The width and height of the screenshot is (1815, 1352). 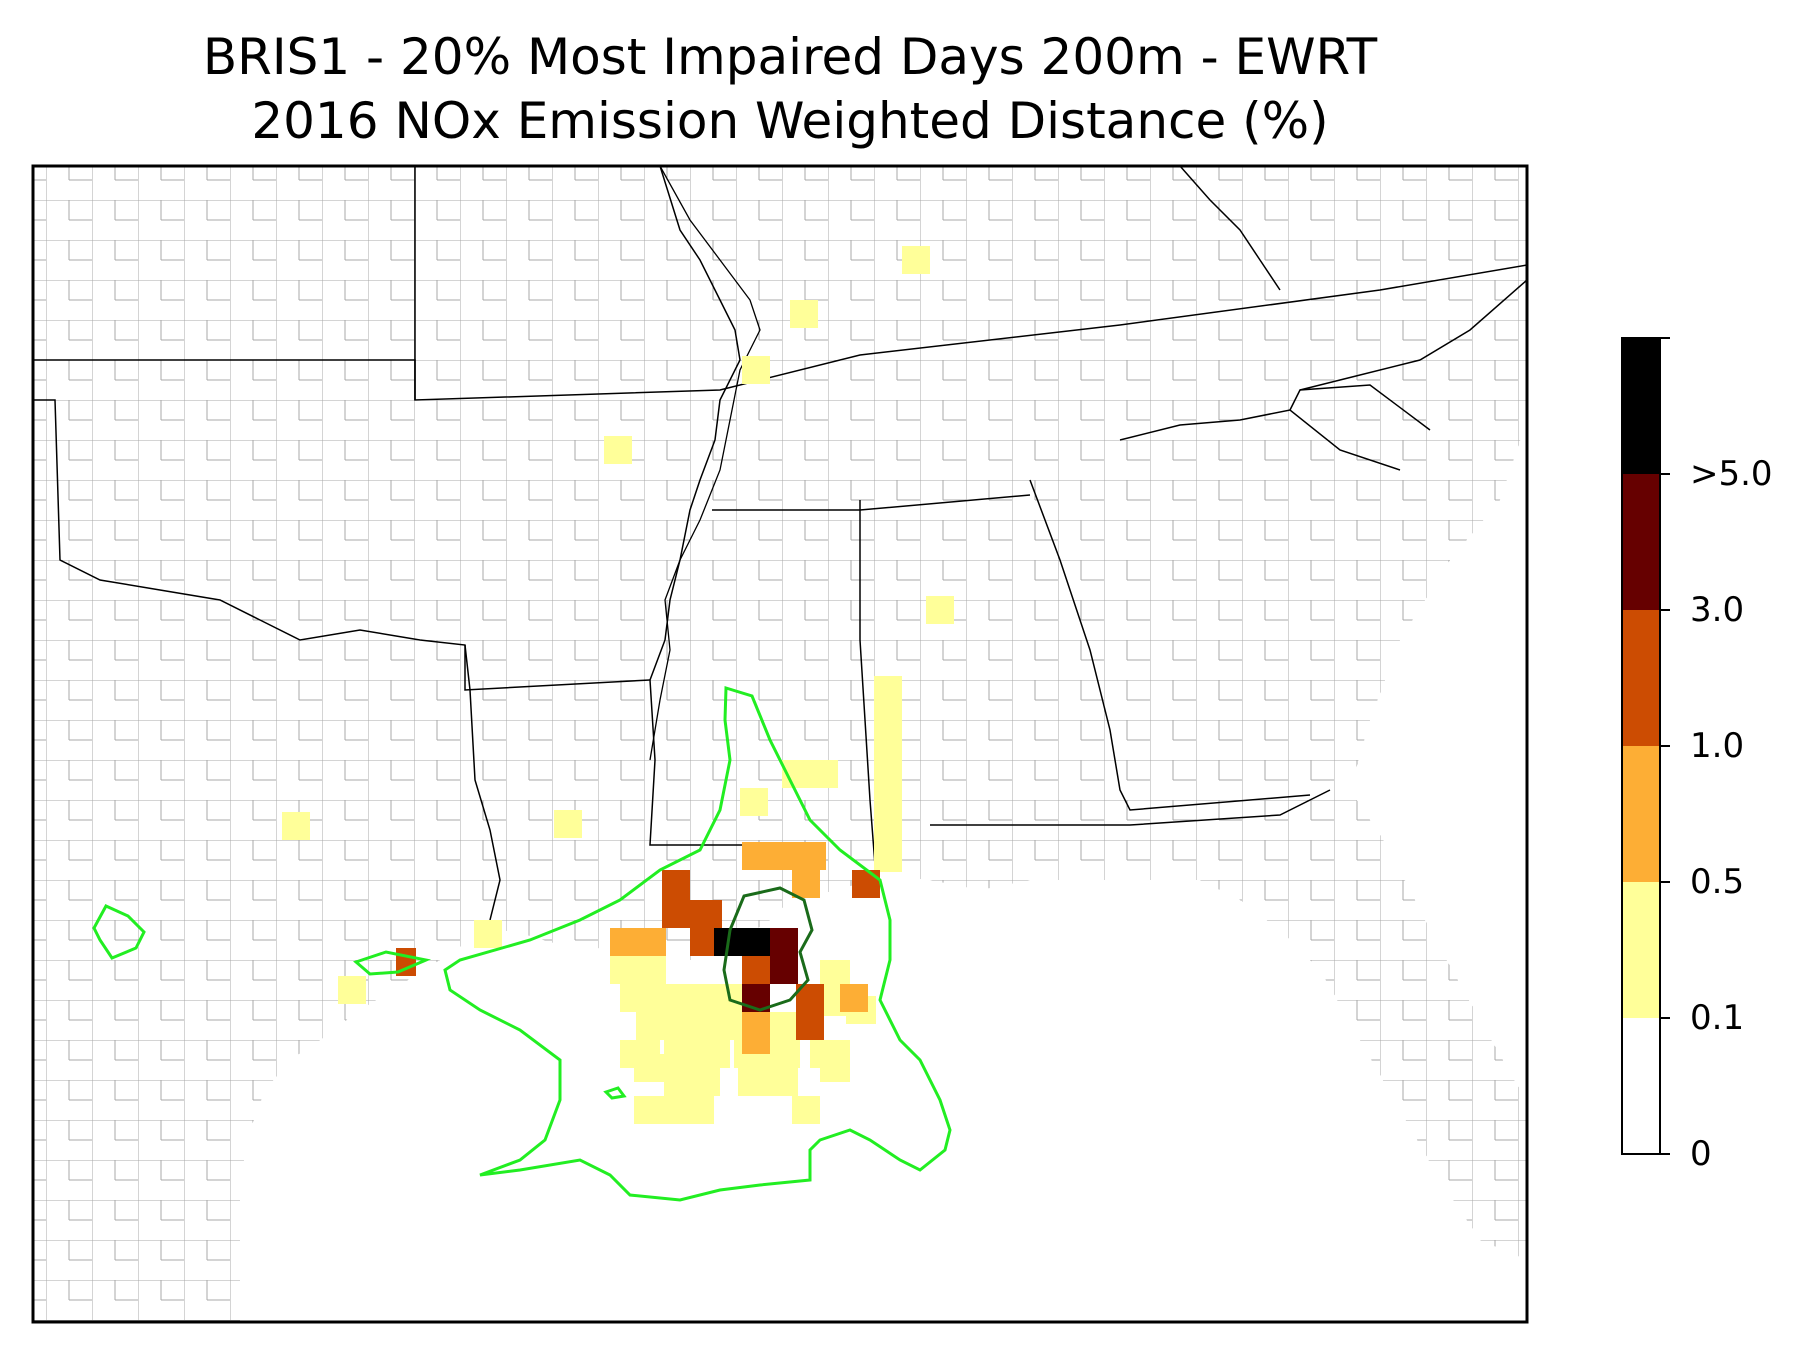 What do you see at coordinates (705, 463) in the screenshot?
I see `mississippi-river` at bounding box center [705, 463].